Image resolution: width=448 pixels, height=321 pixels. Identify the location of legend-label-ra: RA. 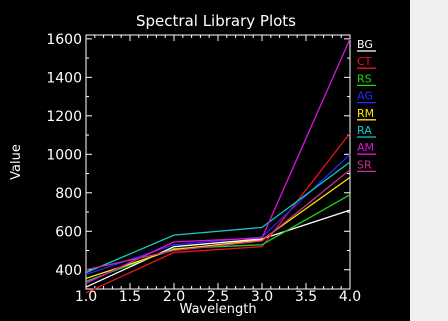
(364, 130).